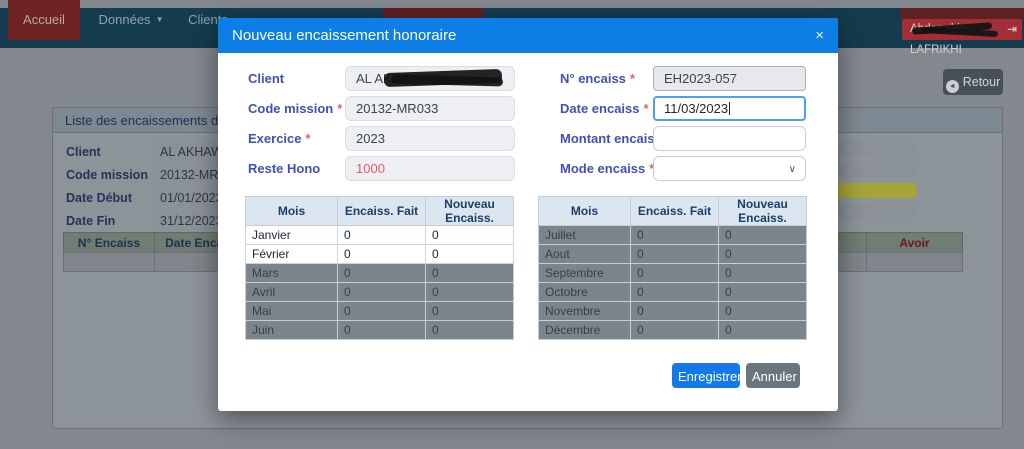 The height and width of the screenshot is (449, 1024). I want to click on bg-label-client: Client, so click(83, 152).